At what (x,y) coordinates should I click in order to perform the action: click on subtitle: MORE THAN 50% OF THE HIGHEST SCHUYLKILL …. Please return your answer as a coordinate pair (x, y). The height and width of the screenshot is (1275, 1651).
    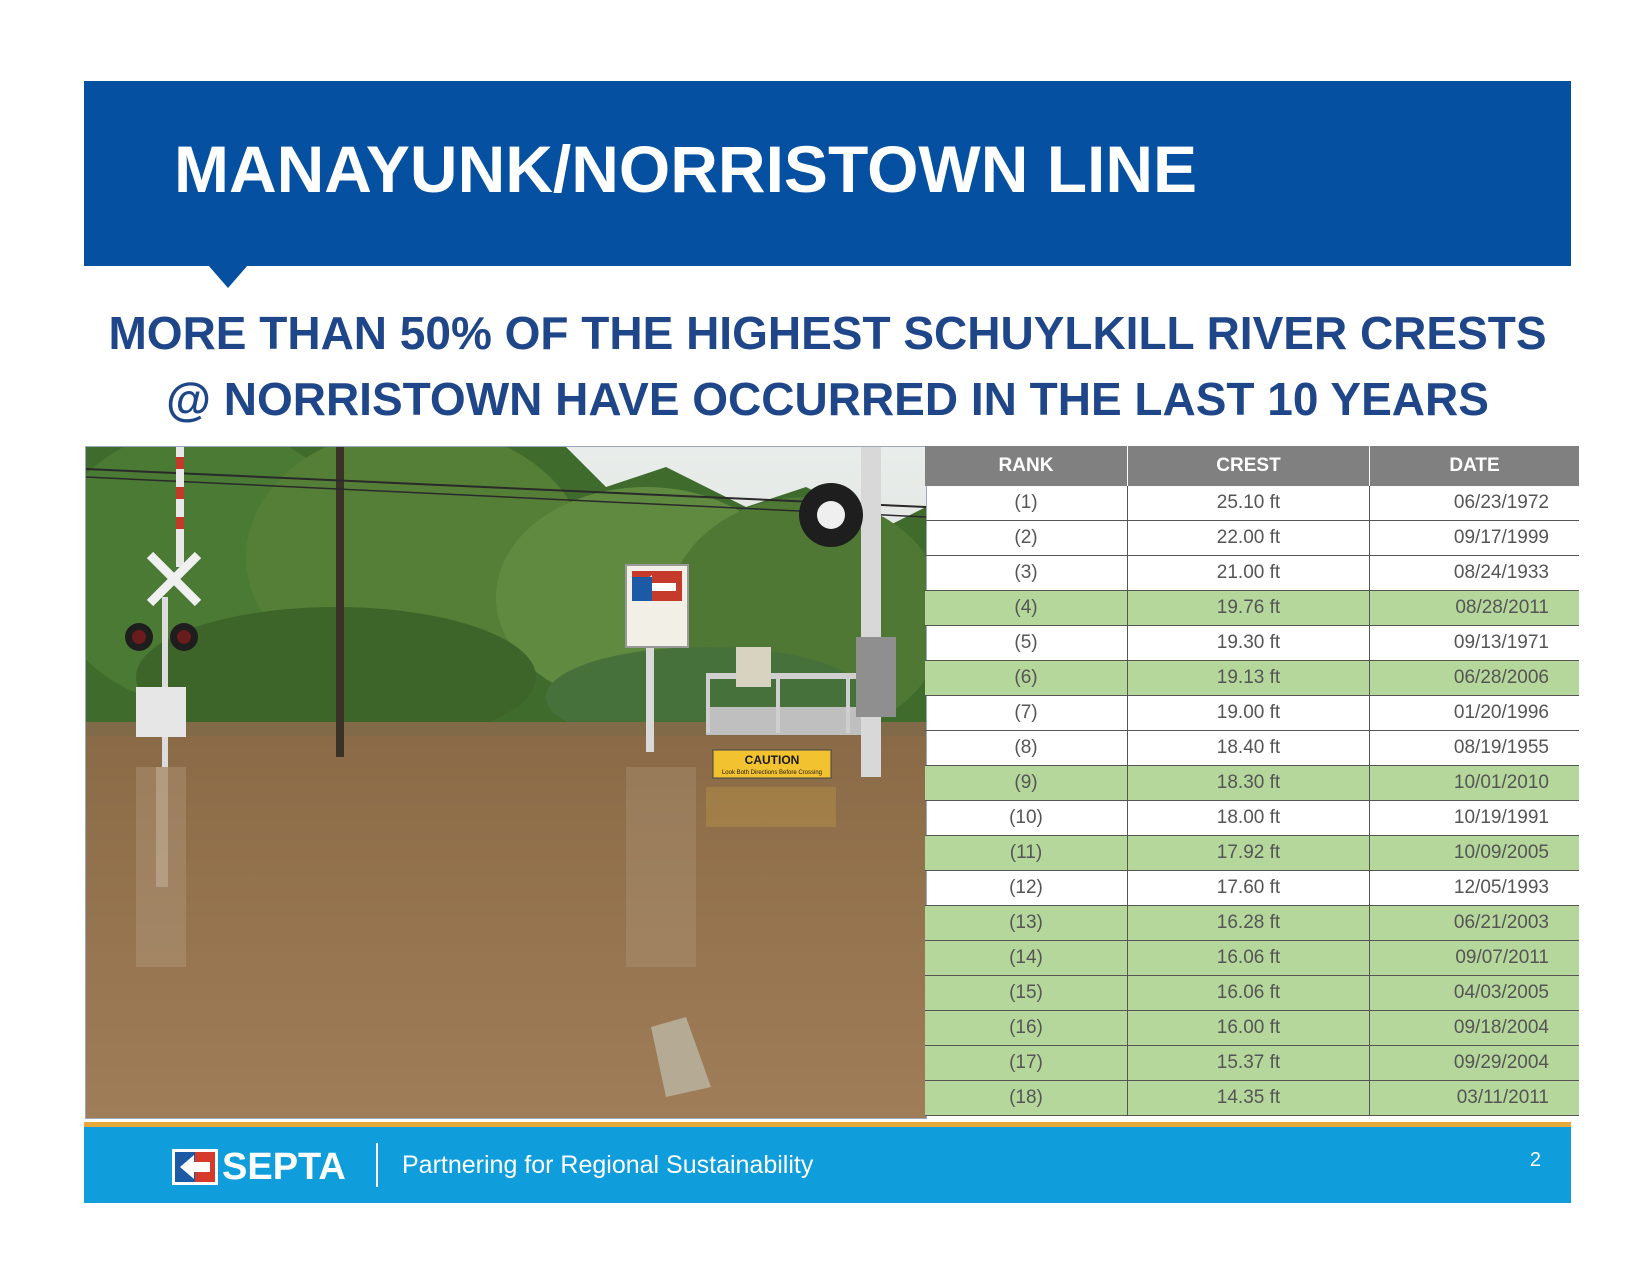
    Looking at the image, I should click on (827, 366).